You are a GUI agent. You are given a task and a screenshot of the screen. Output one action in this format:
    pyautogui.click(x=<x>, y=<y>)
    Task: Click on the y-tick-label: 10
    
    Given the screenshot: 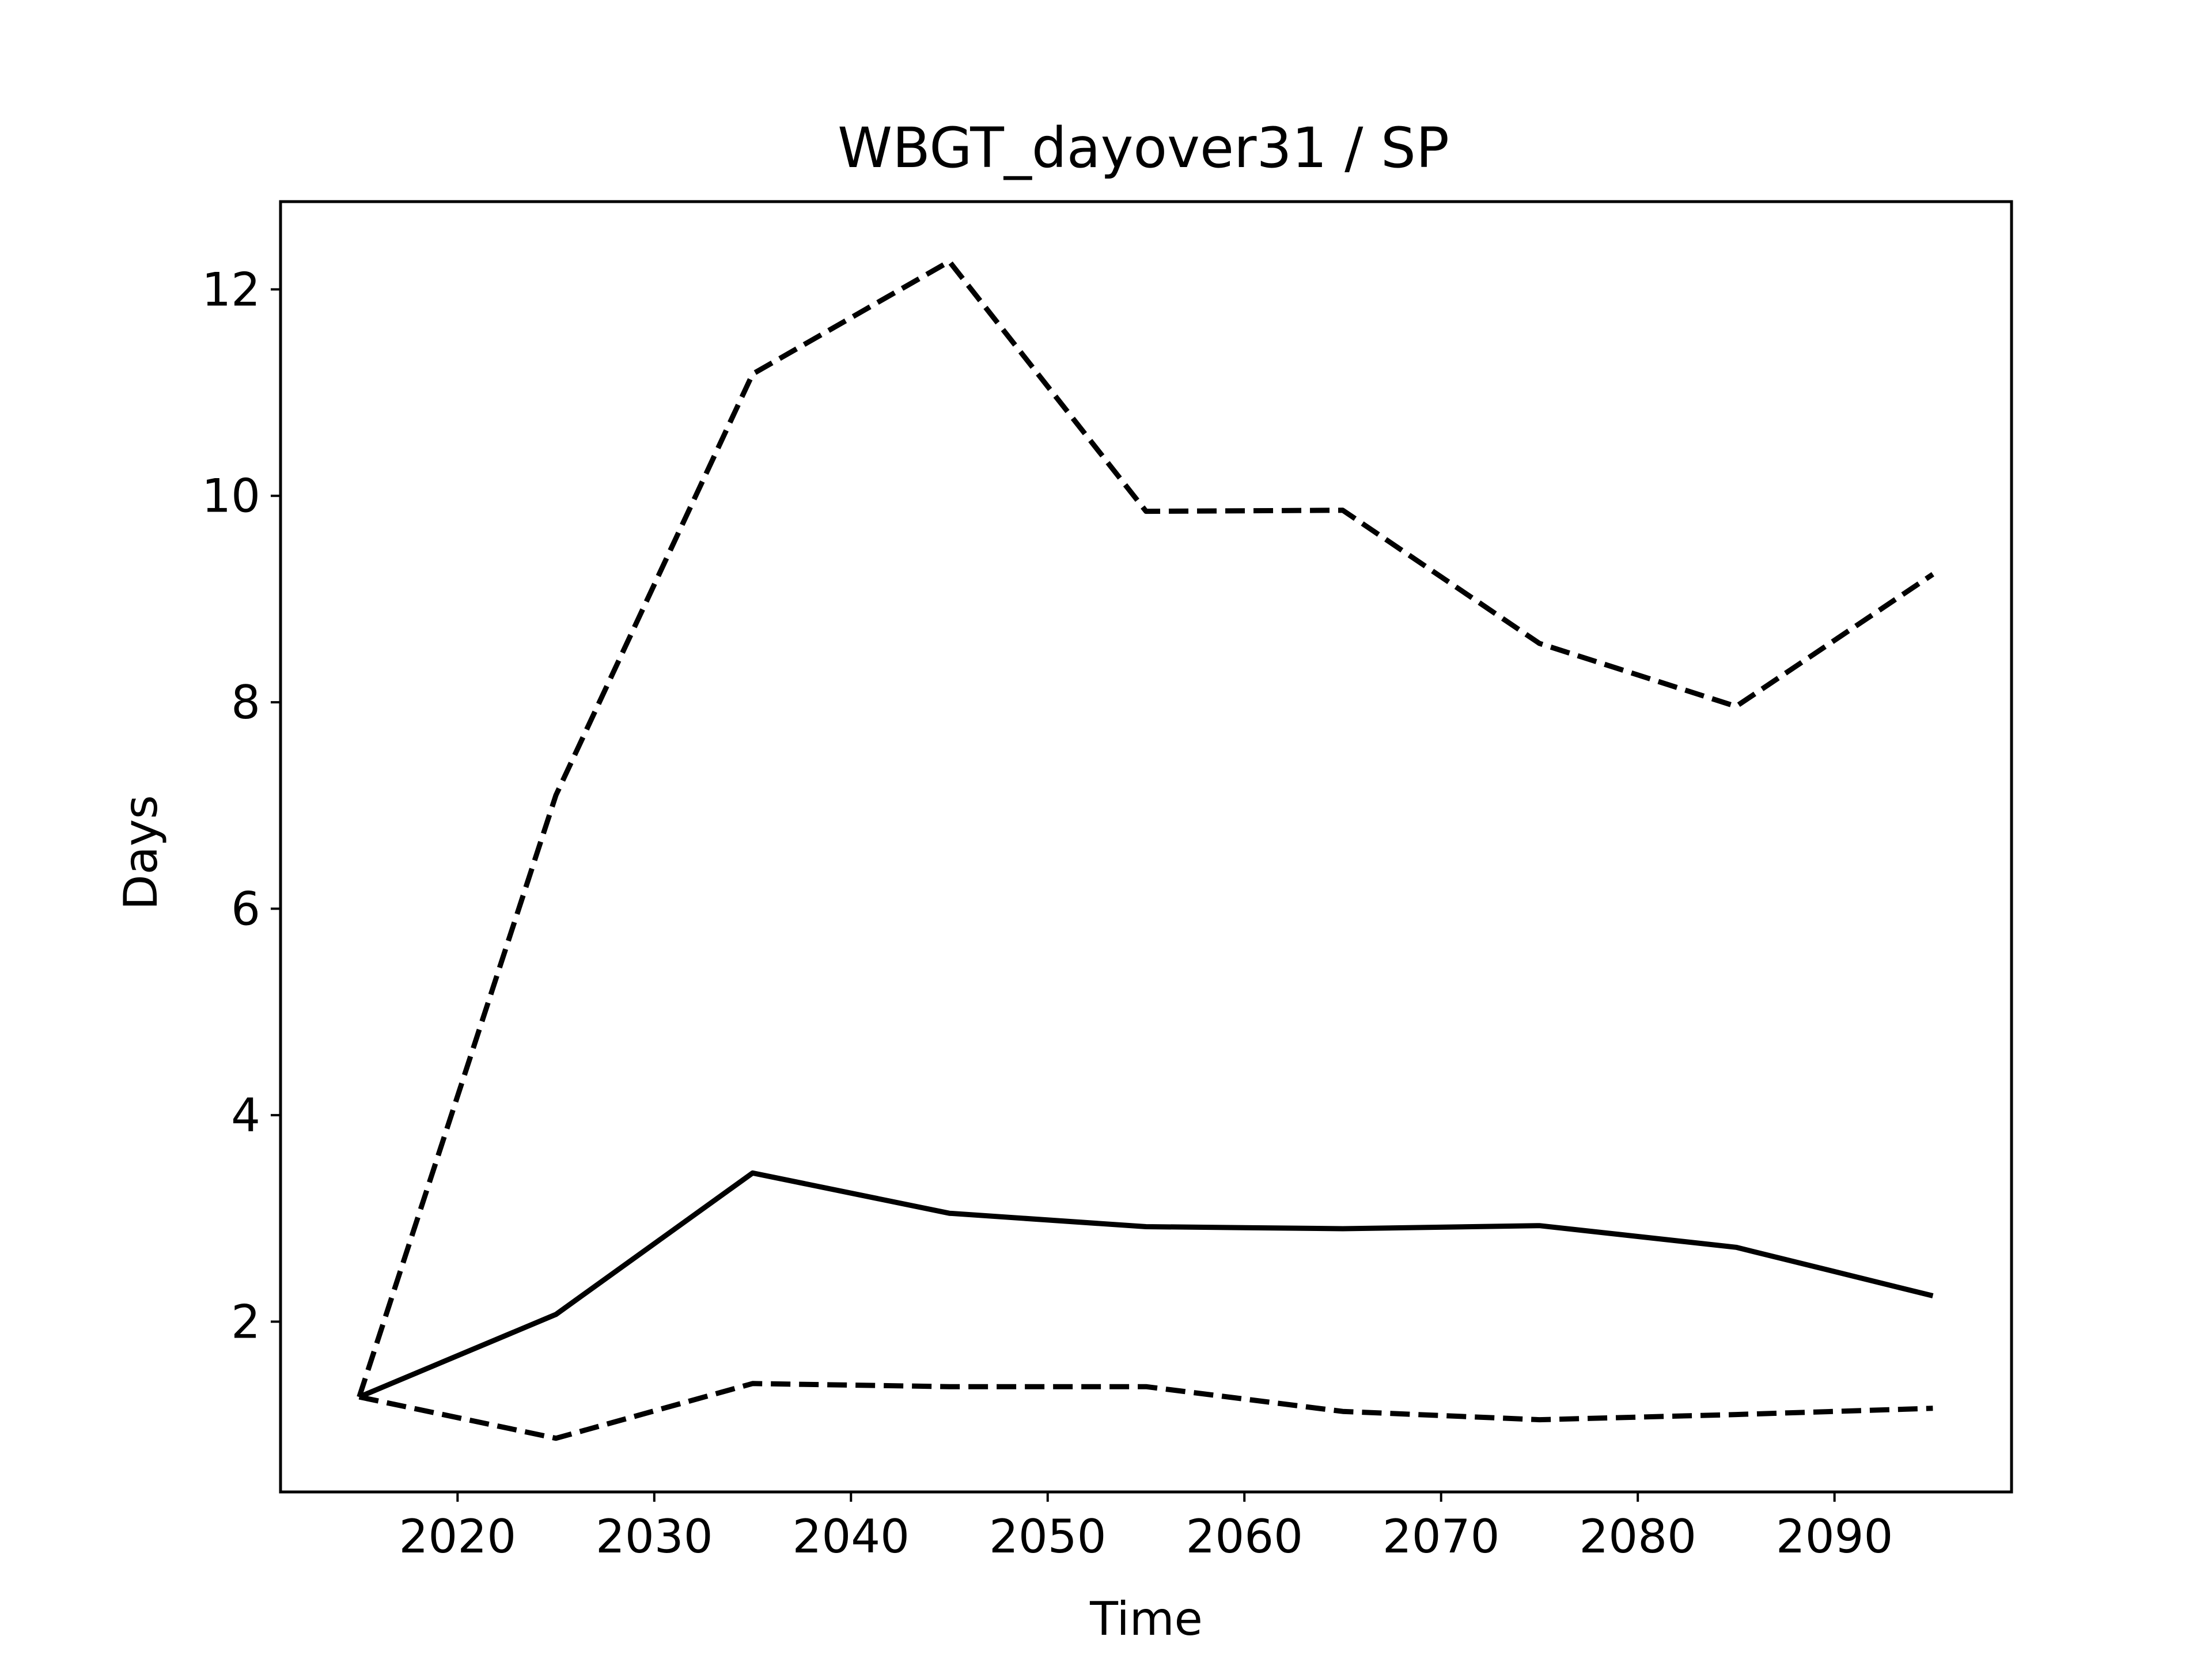 What is the action you would take?
    pyautogui.click(x=231, y=496)
    